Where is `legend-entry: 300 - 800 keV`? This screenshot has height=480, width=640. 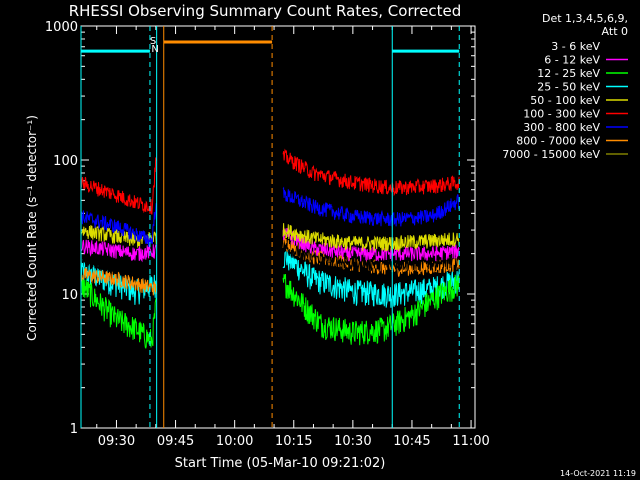
legend-entry: 300 - 800 keV is located at coordinates (561, 127).